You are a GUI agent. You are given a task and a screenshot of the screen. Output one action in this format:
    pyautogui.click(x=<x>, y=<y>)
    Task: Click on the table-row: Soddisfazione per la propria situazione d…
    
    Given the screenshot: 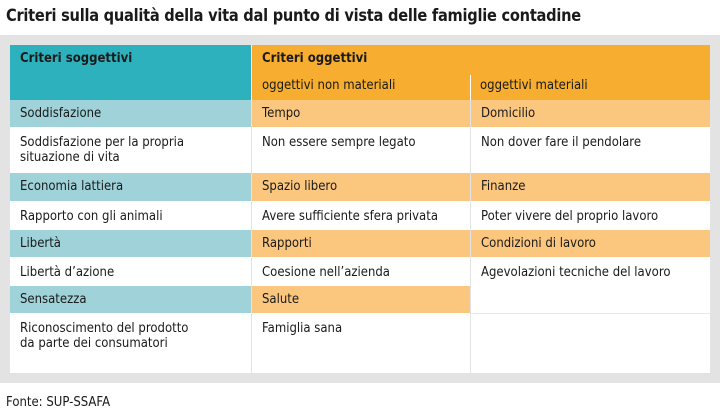 What is the action you would take?
    pyautogui.click(x=102, y=150)
    